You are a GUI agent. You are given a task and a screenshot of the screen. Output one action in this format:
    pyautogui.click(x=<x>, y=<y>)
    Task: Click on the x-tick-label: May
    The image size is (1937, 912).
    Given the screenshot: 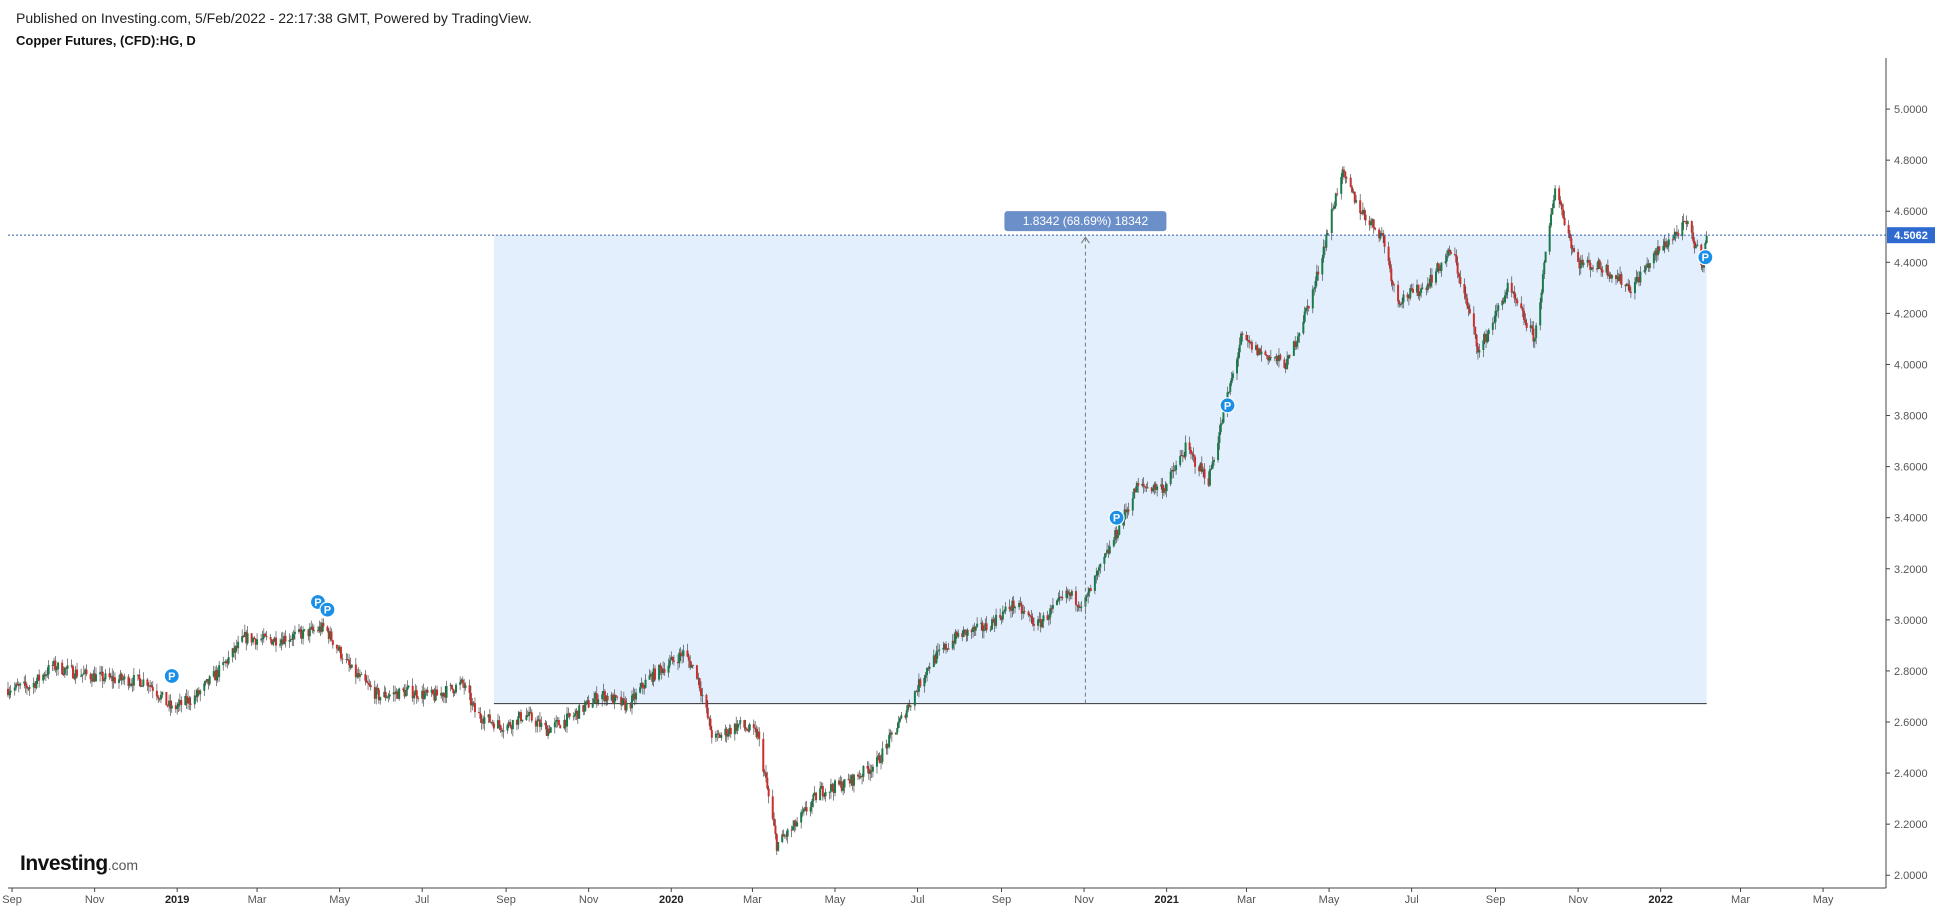 What is the action you would take?
    pyautogui.click(x=1329, y=900)
    